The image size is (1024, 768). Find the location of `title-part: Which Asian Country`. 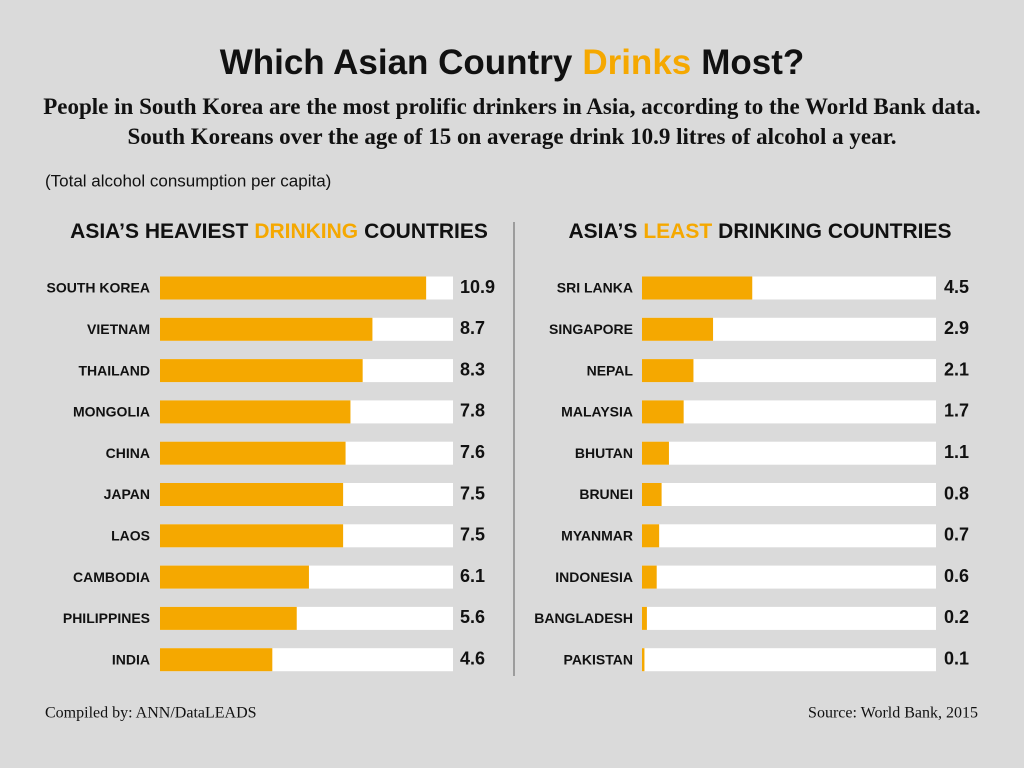

title-part: Which Asian Country is located at coordinates (396, 62).